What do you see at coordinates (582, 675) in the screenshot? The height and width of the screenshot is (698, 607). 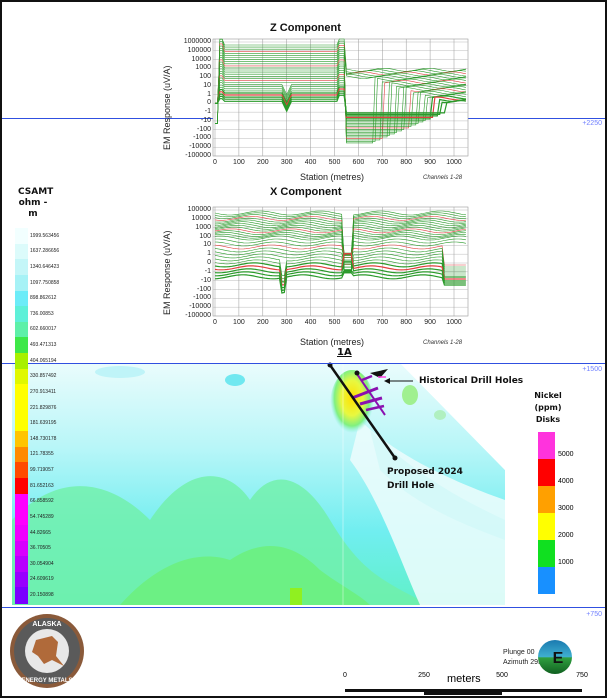 I see `scale-tick-label: 750` at bounding box center [582, 675].